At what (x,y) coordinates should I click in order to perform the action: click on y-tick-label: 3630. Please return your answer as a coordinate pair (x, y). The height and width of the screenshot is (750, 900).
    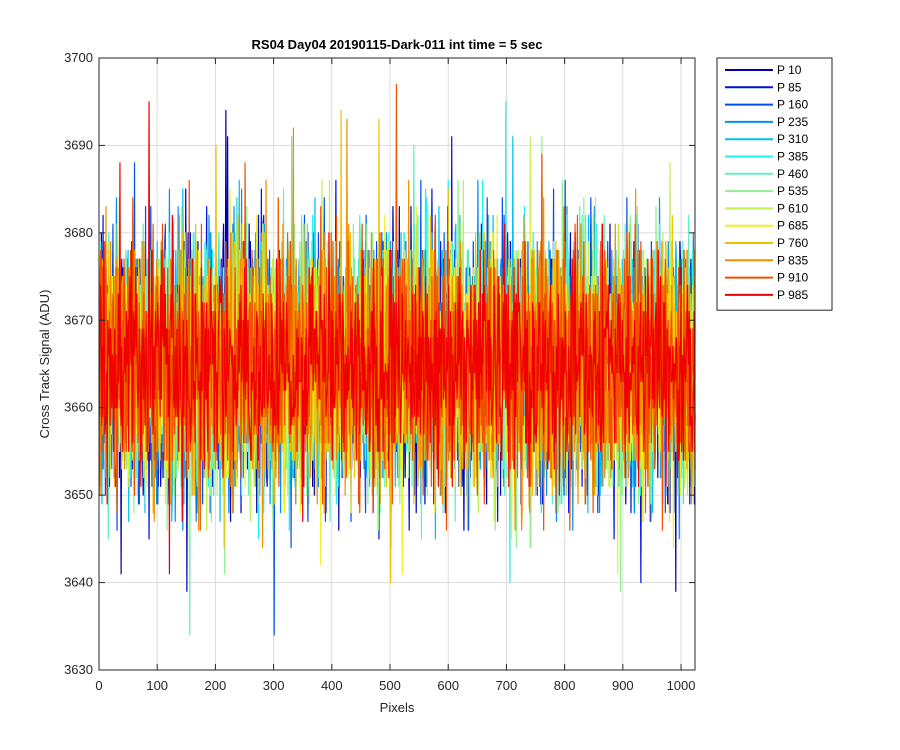
    Looking at the image, I should click on (78, 669).